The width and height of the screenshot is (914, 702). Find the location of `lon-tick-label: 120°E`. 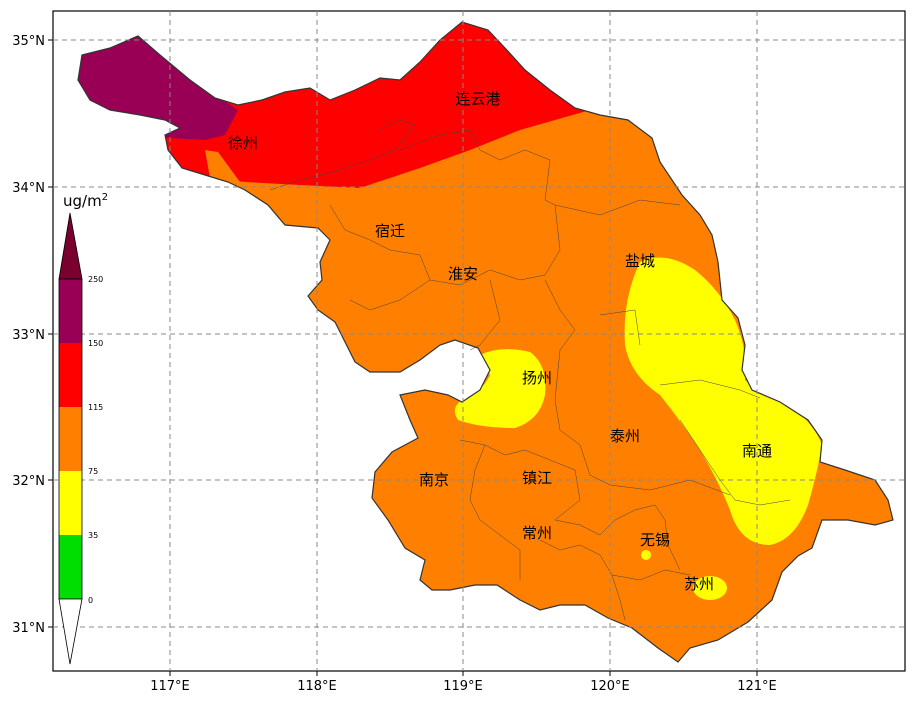

lon-tick-label: 120°E is located at coordinates (610, 686).